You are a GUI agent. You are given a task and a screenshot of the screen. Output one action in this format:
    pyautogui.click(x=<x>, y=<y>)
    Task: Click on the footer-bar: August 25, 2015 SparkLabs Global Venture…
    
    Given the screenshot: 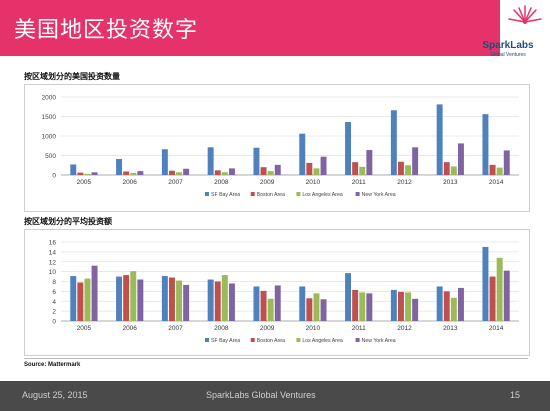 What is the action you would take?
    pyautogui.click(x=275, y=396)
    